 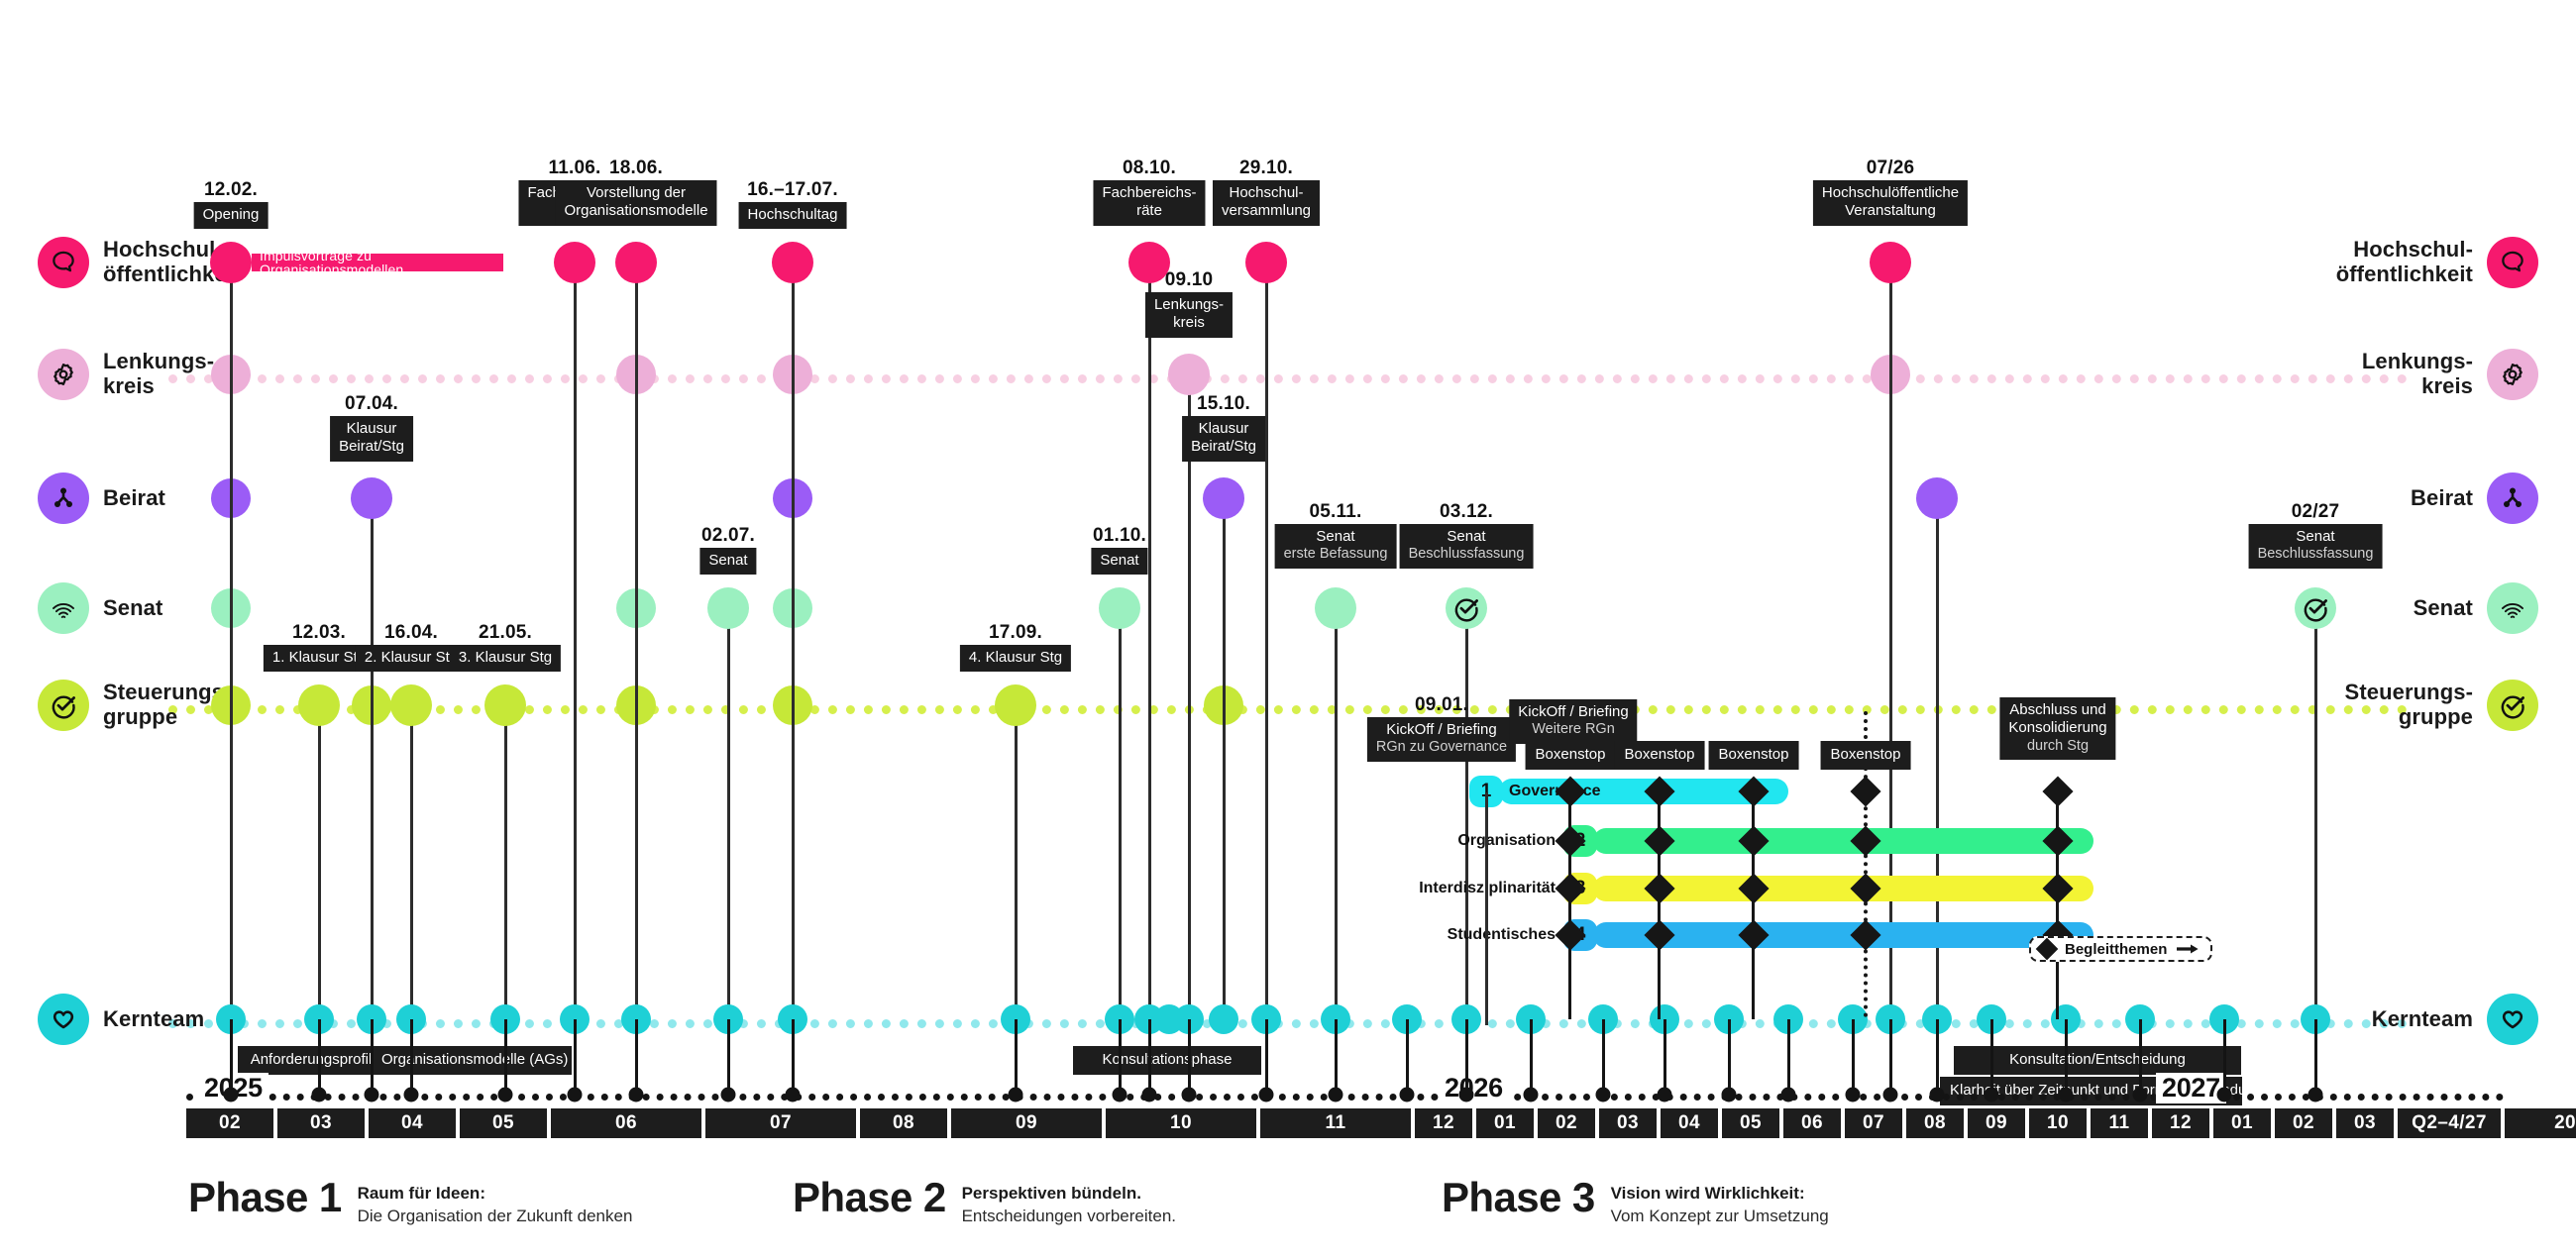 I want to click on lane-label-text: Steuerungs- gruppe, so click(x=2408, y=704).